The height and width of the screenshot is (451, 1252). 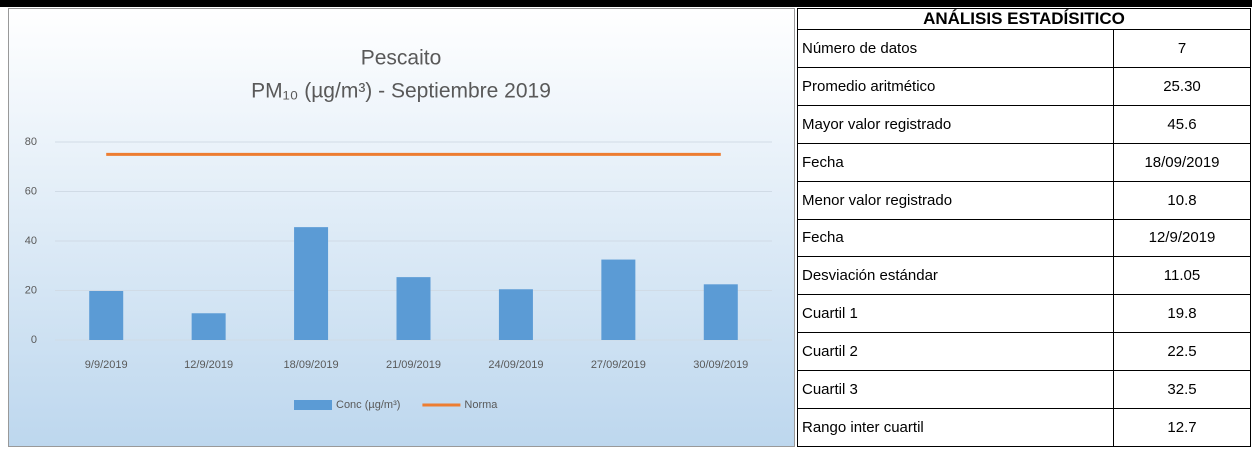 What do you see at coordinates (413, 365) in the screenshot?
I see `x-tick-label: 21/09/2019` at bounding box center [413, 365].